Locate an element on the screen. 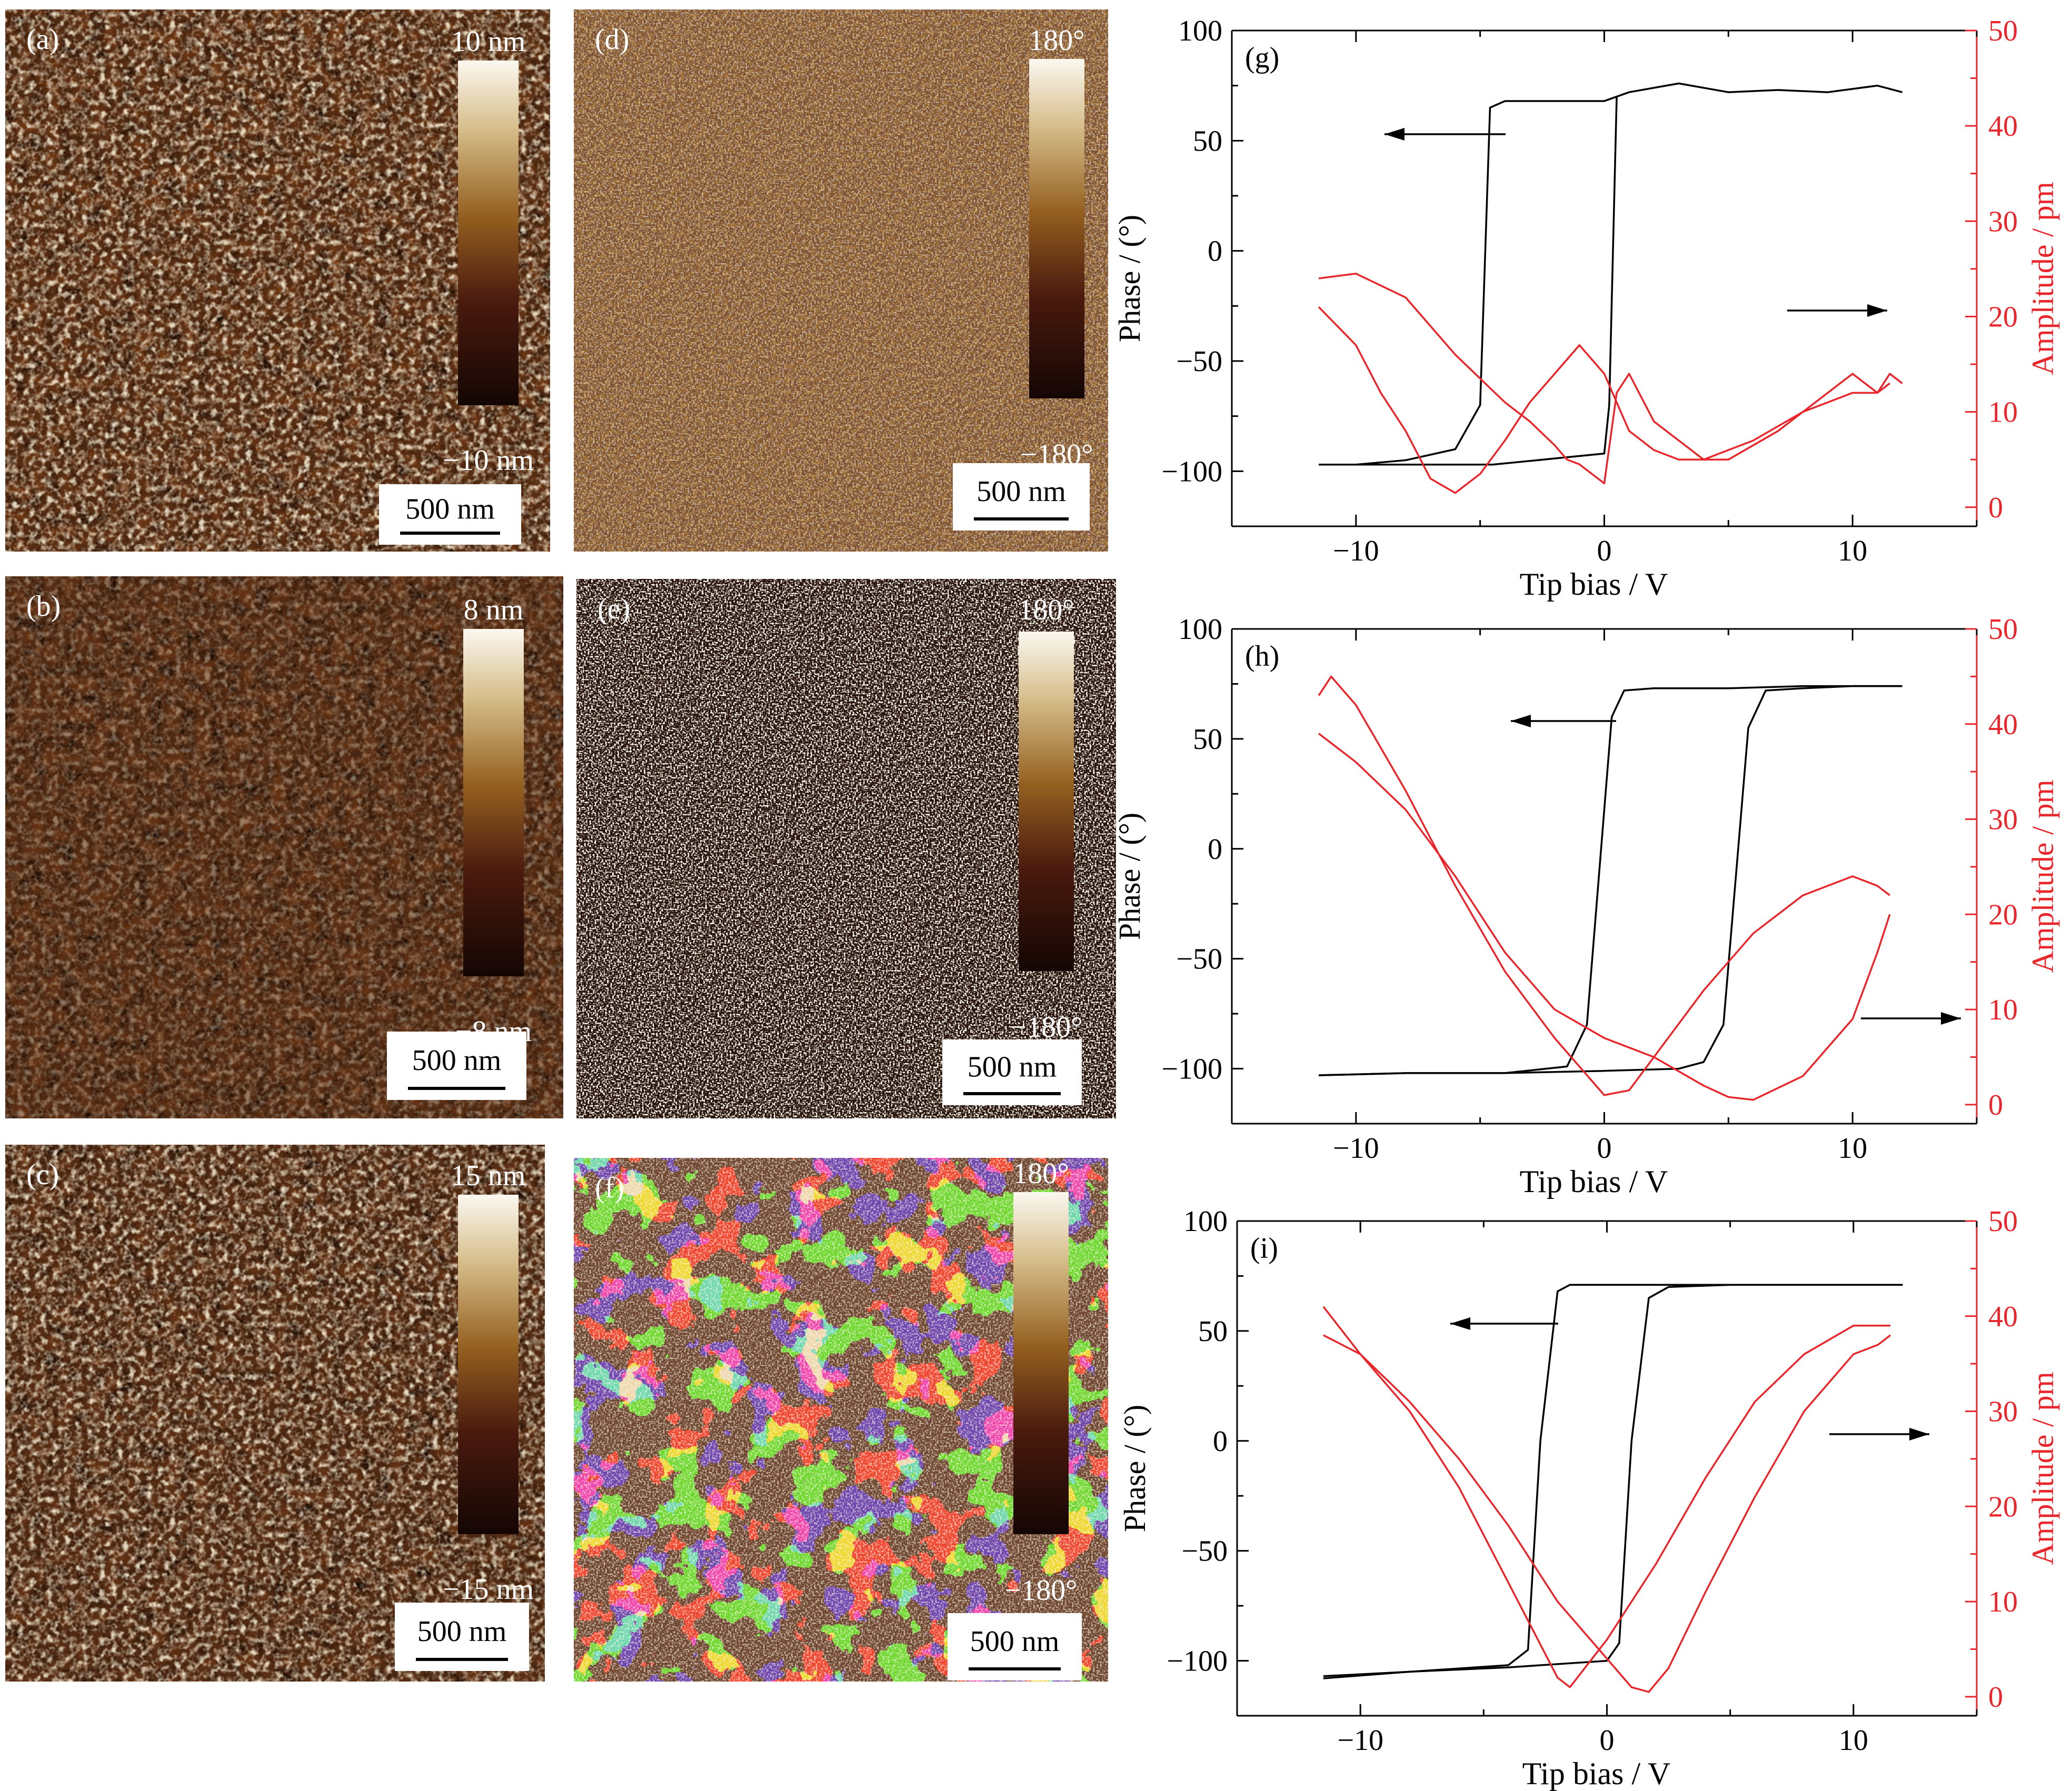 This screenshot has width=2072, height=1791. afm-panel-f: (f) 180° −180° 500 nm is located at coordinates (841, 1419).